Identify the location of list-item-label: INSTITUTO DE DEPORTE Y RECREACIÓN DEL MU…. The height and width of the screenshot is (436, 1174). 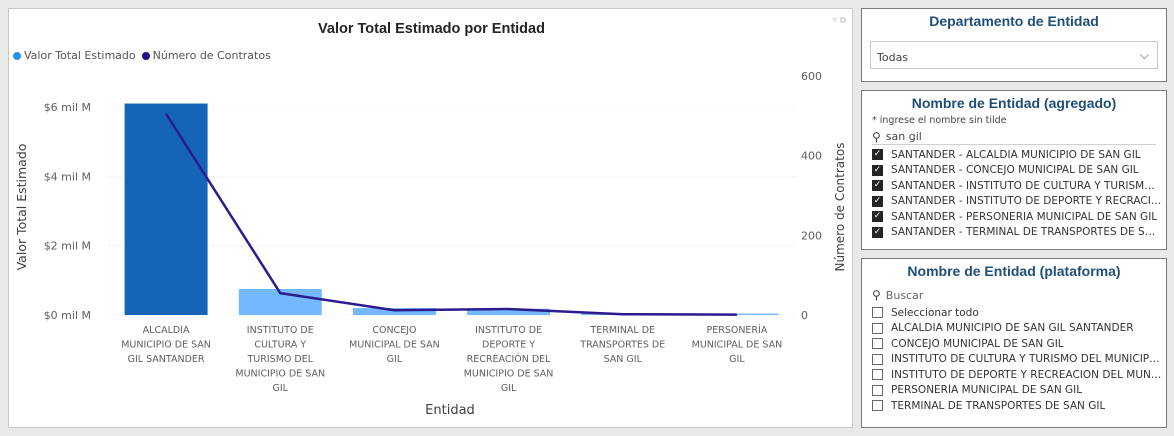
(1026, 374).